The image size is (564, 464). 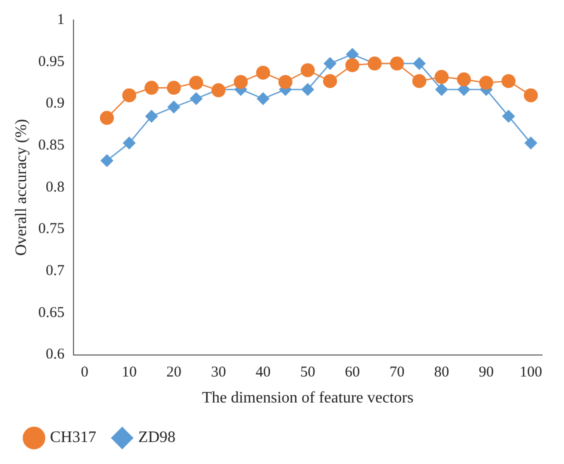 I want to click on x-tick-label: 40, so click(x=263, y=372).